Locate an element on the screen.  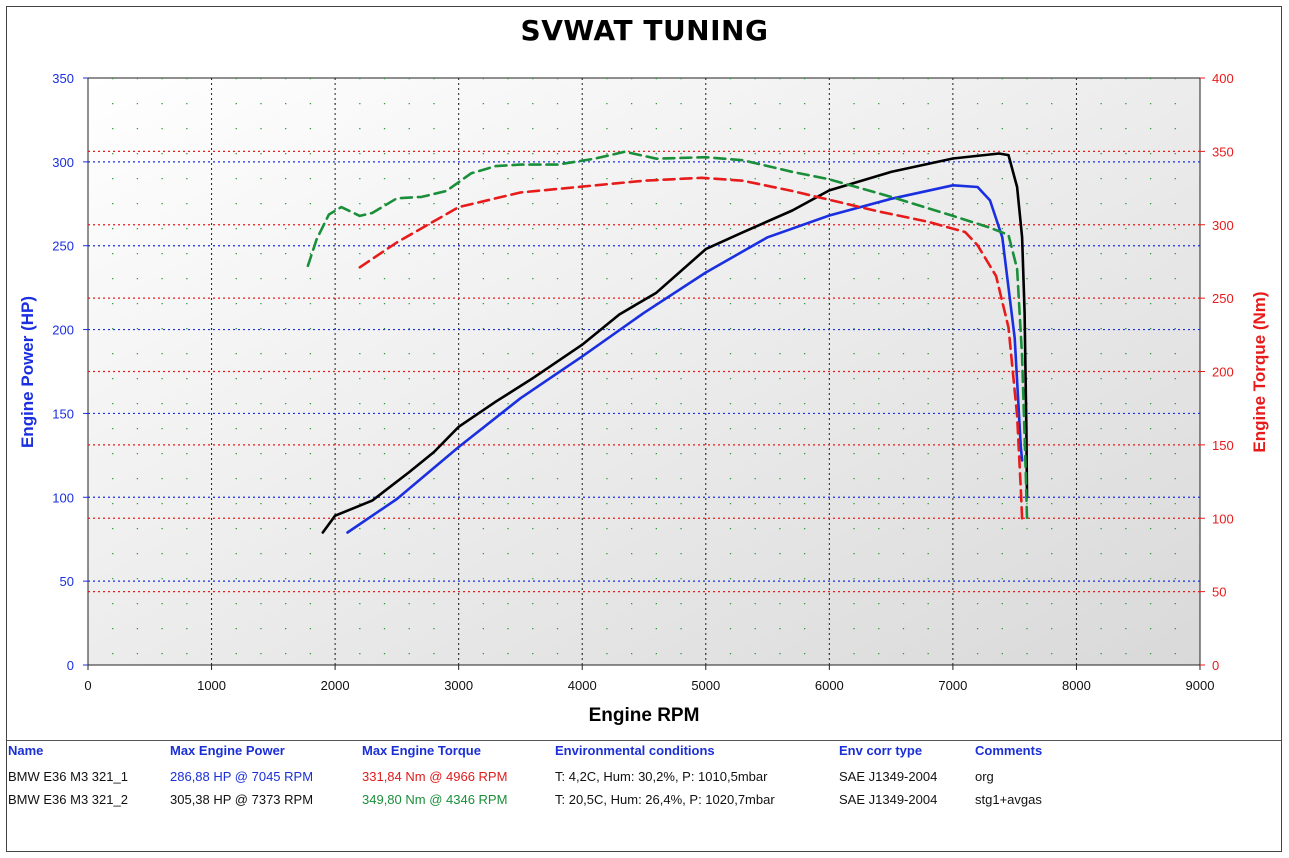
y-left-tick-label: 100 is located at coordinates (63, 497).